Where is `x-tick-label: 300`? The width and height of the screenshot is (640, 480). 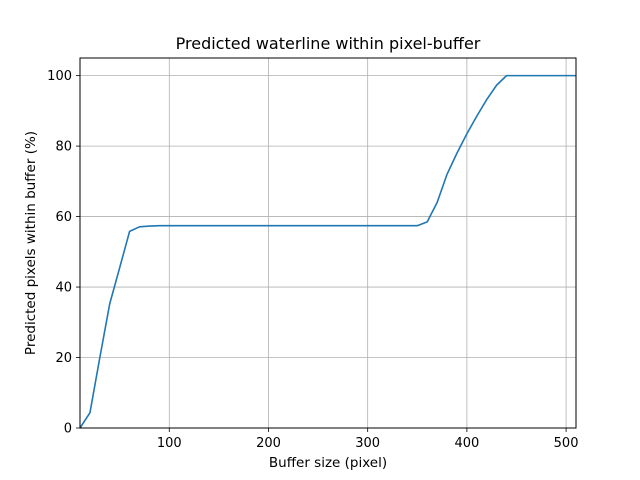
x-tick-label: 300 is located at coordinates (367, 443).